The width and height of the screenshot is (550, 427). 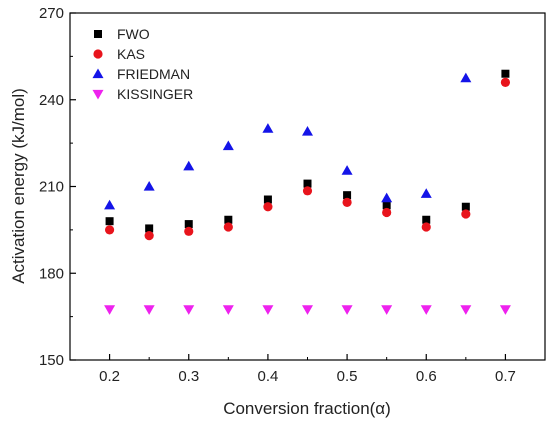 I want to click on legend-marker-kas, so click(x=98, y=54).